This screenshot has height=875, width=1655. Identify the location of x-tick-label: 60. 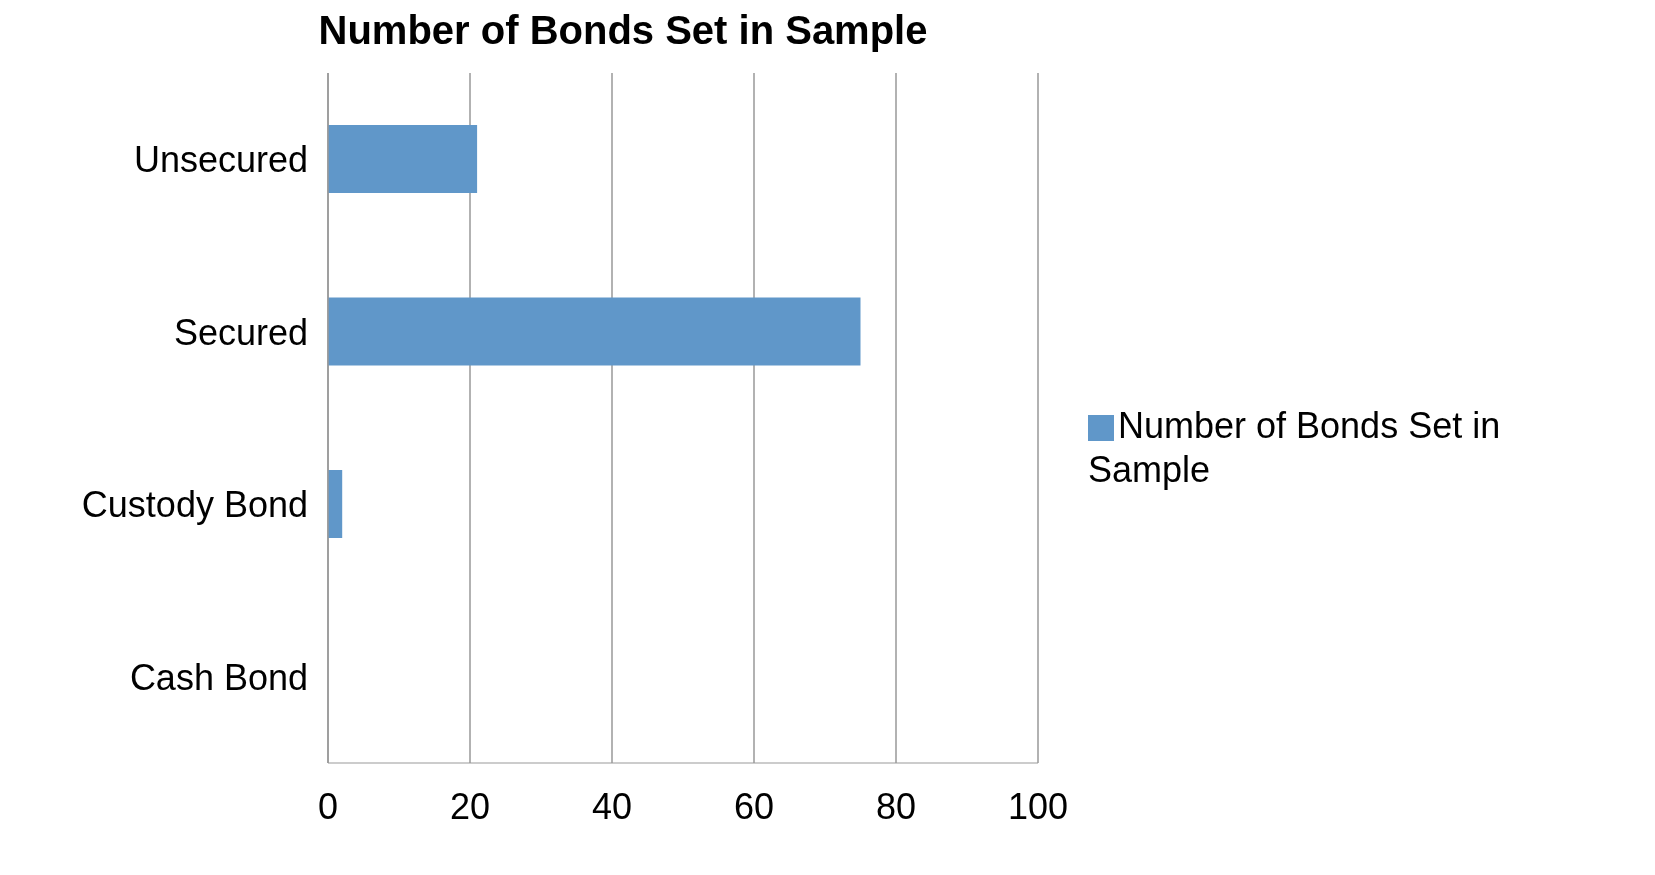
(754, 806).